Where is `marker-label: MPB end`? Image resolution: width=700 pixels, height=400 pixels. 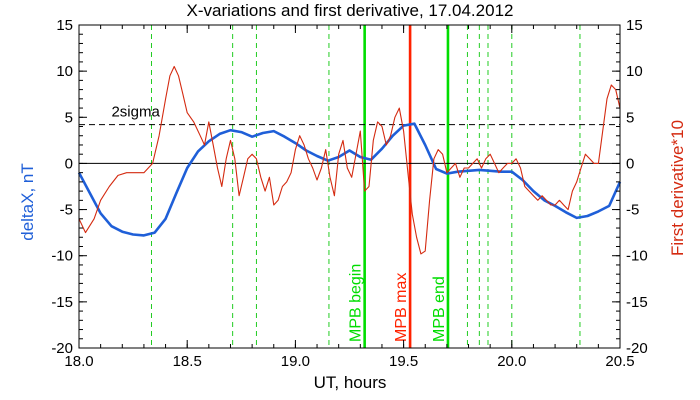 marker-label: MPB end is located at coordinates (439, 309).